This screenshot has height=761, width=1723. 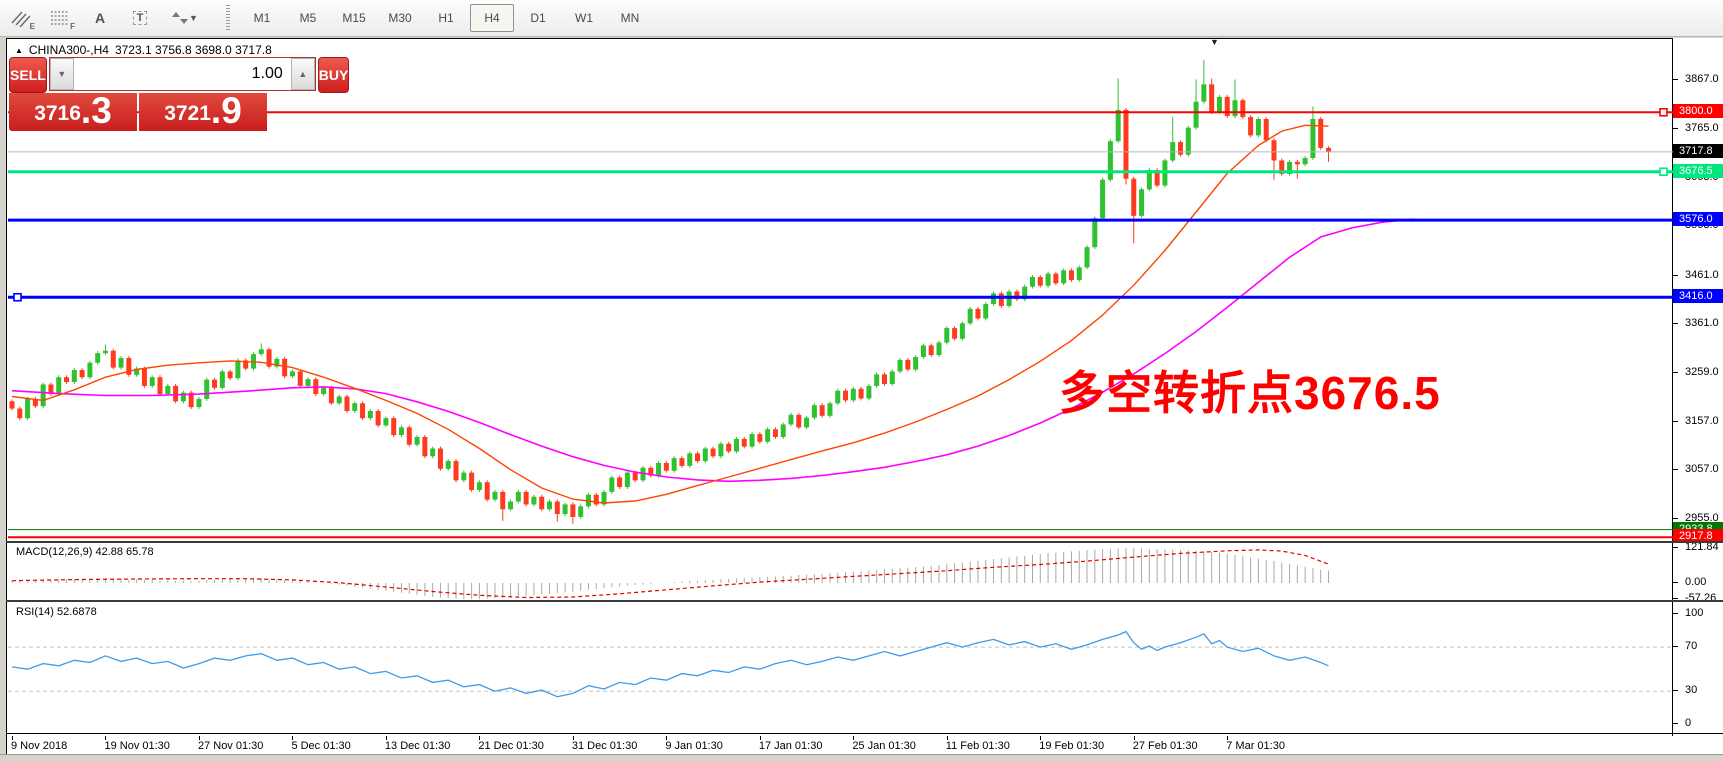 I want to click on price-tick-label: 3765.0, so click(x=1702, y=128).